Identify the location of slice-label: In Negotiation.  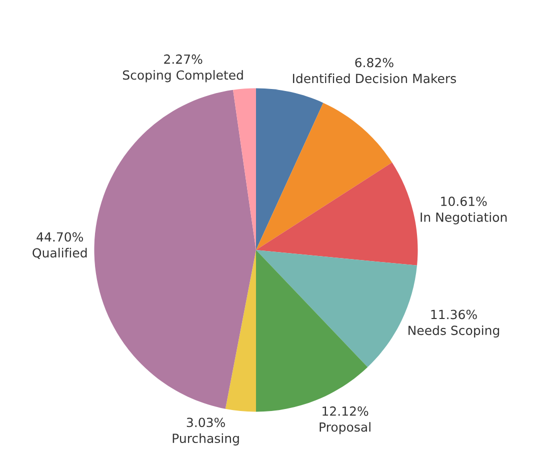
(463, 218).